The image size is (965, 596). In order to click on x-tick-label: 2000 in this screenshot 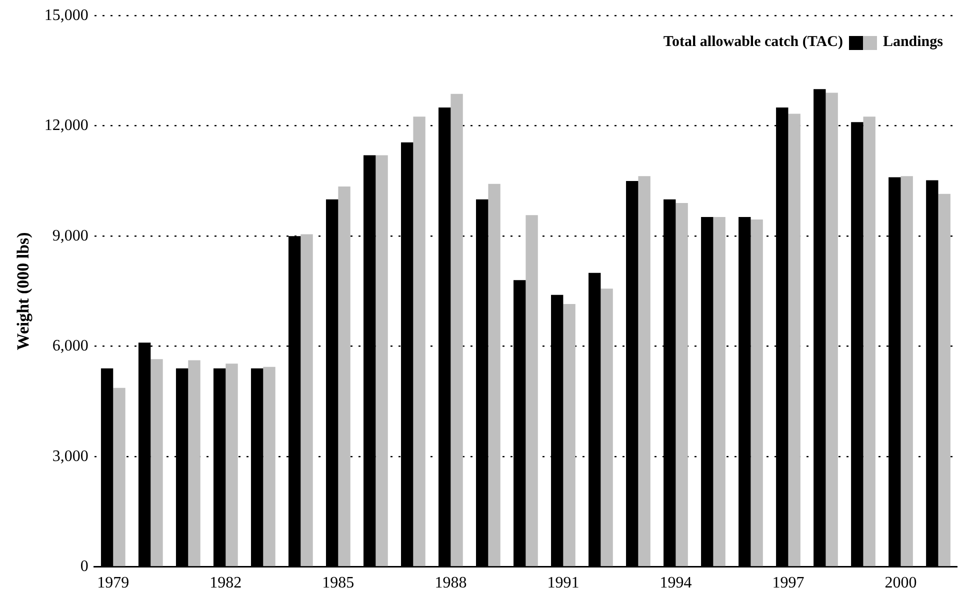, I will do `click(900, 583)`.